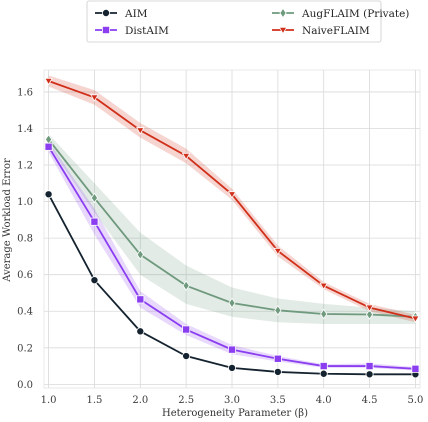 Image resolution: width=428 pixels, height=422 pixels. Describe the element at coordinates (336, 31) in the screenshot. I see `naiveflaim-legend-label: NaiveFLAIM` at that location.